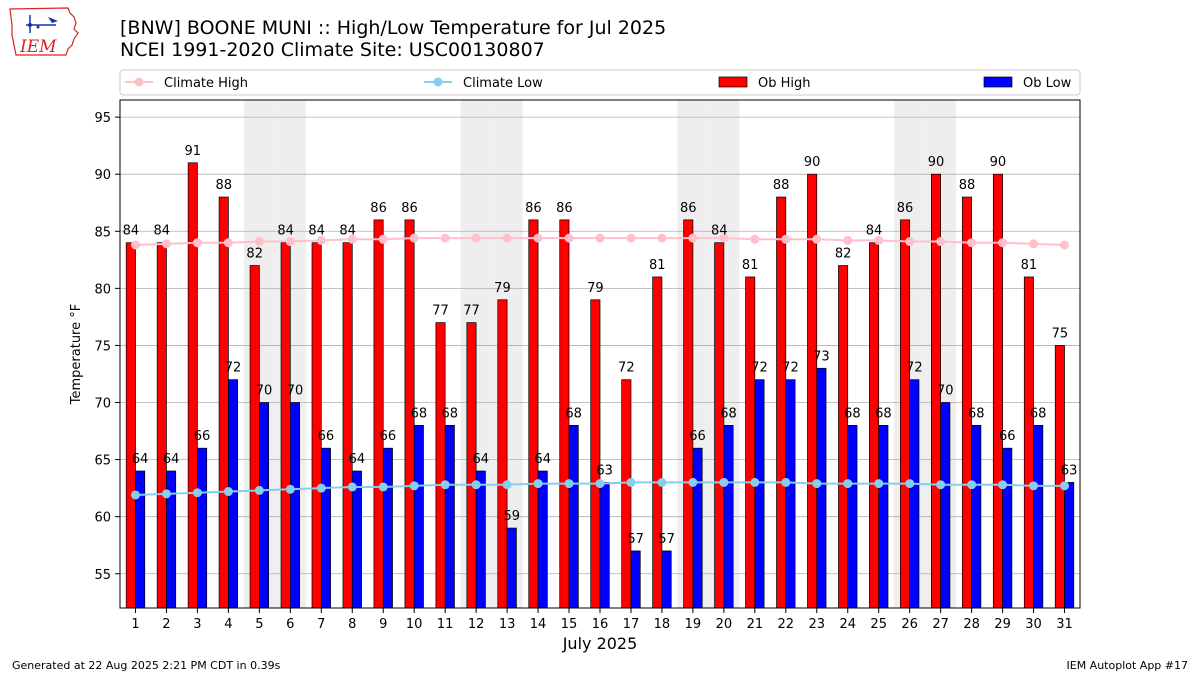 This screenshot has width=1200, height=675. I want to click on x-tick-label: 16, so click(600, 624).